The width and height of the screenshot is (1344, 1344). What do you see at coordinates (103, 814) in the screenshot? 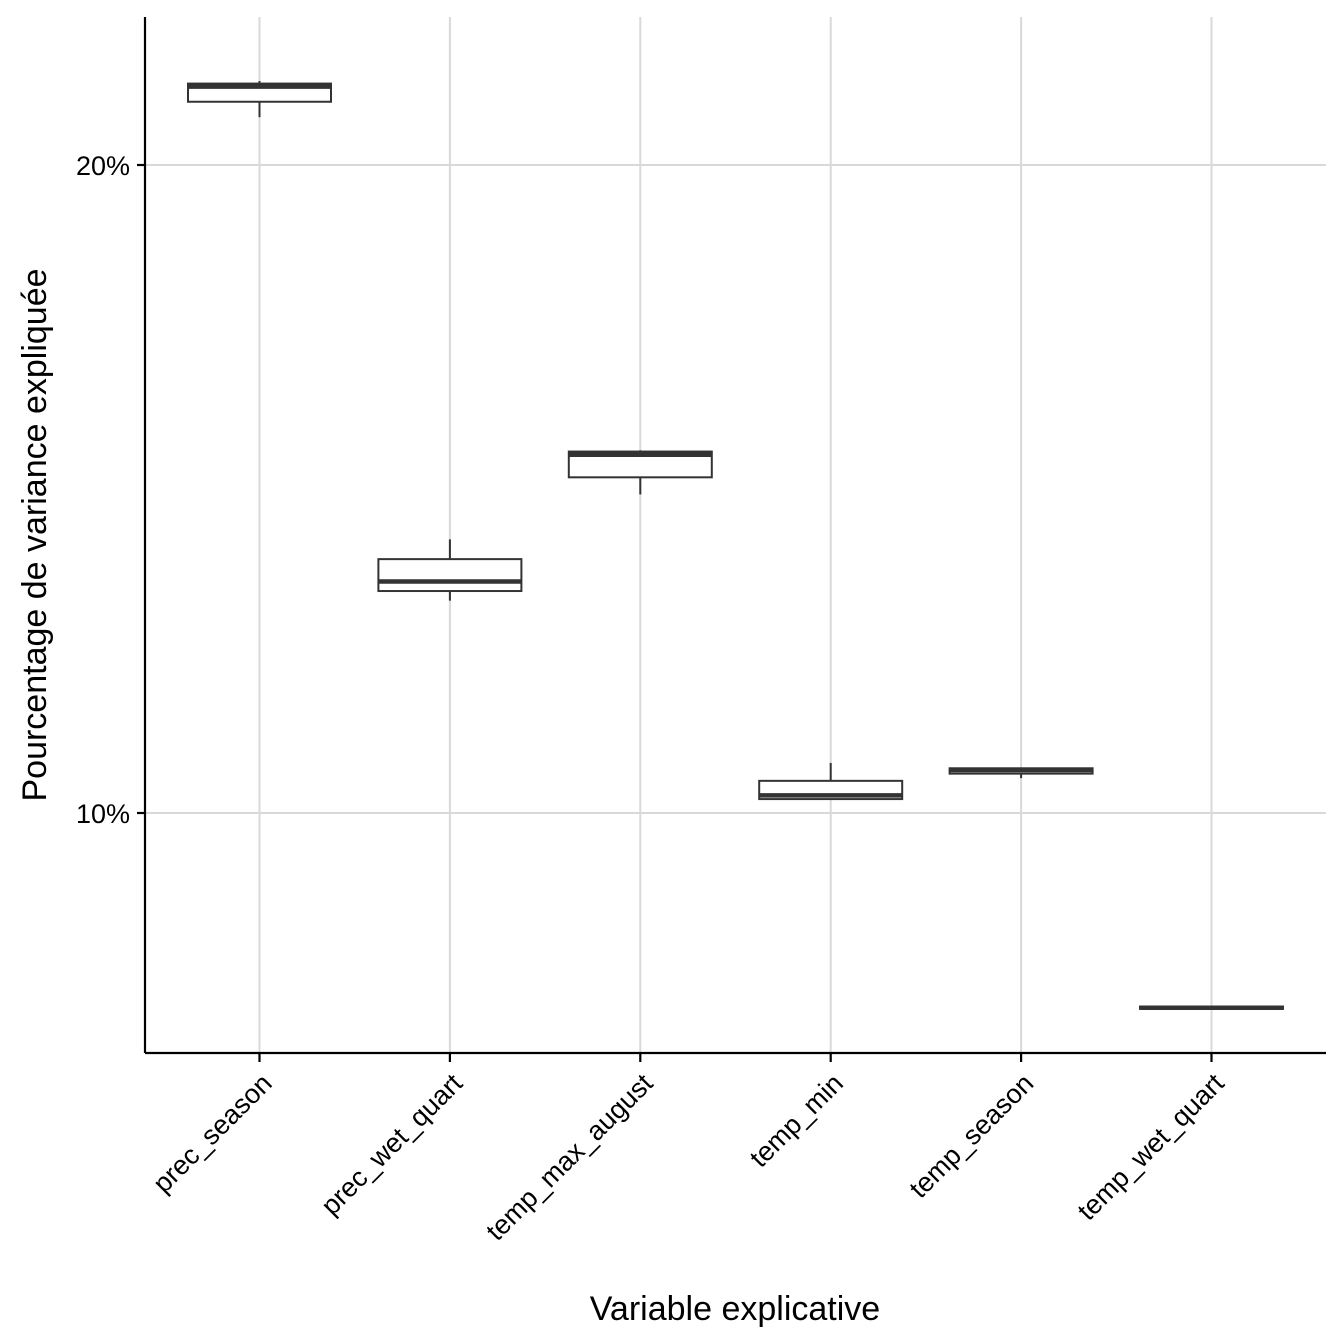
I see `y-tick-label: 10%` at bounding box center [103, 814].